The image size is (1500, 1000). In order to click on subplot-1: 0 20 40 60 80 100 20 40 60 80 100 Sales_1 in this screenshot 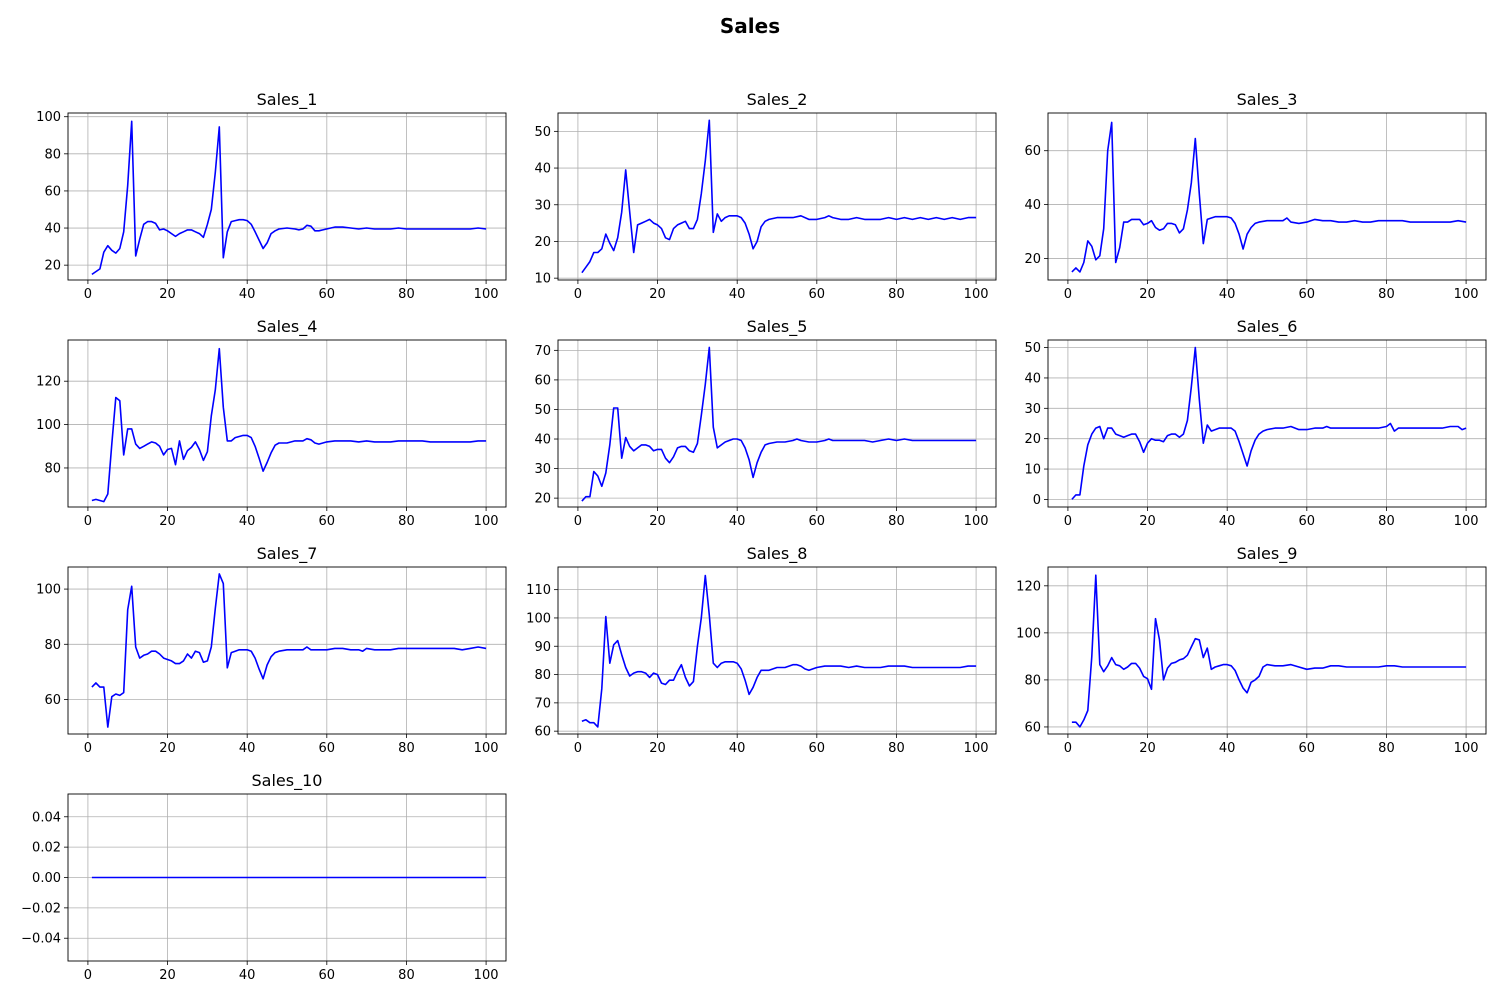, I will do `click(271, 196)`.